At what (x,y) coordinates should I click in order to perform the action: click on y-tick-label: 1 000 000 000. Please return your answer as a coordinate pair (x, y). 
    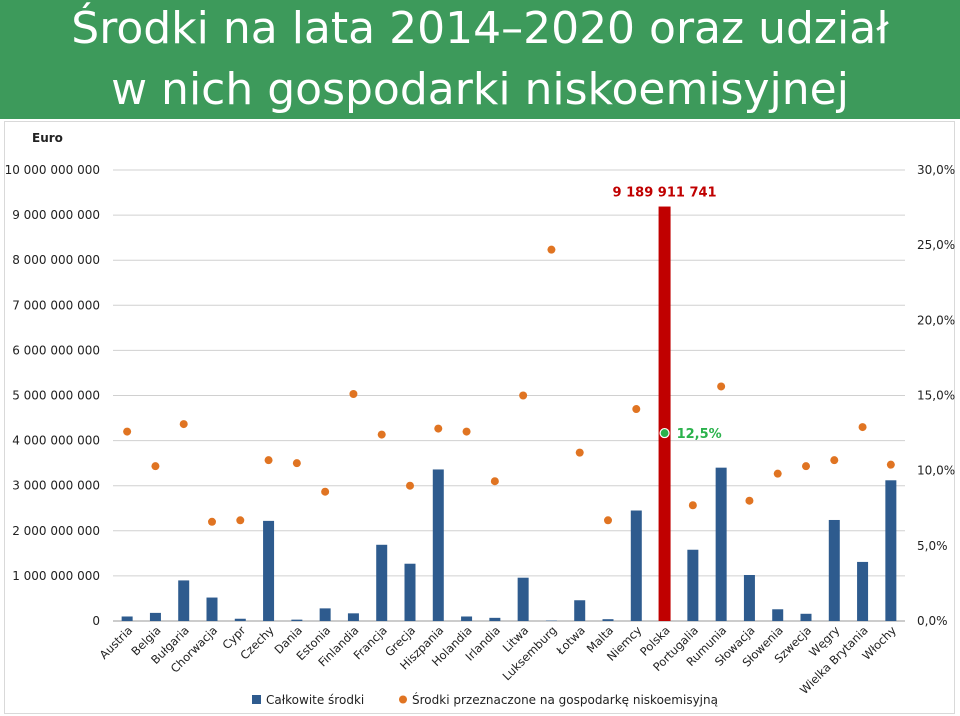
    Looking at the image, I should click on (56, 576).